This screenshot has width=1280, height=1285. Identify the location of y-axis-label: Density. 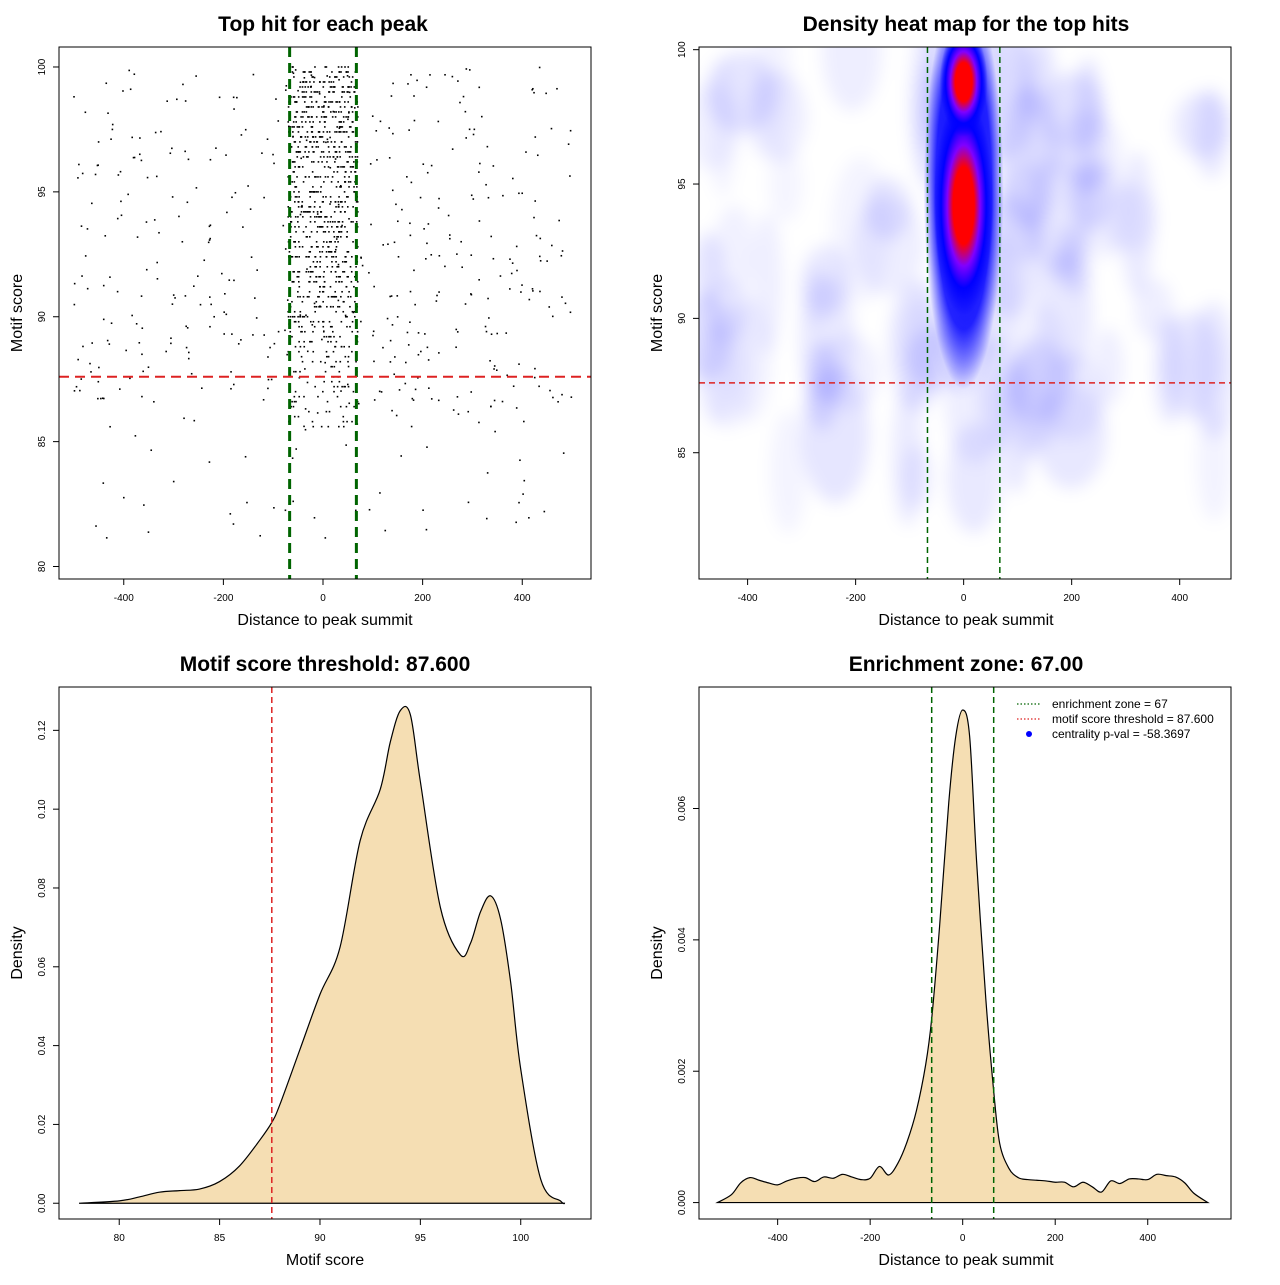
(17, 952).